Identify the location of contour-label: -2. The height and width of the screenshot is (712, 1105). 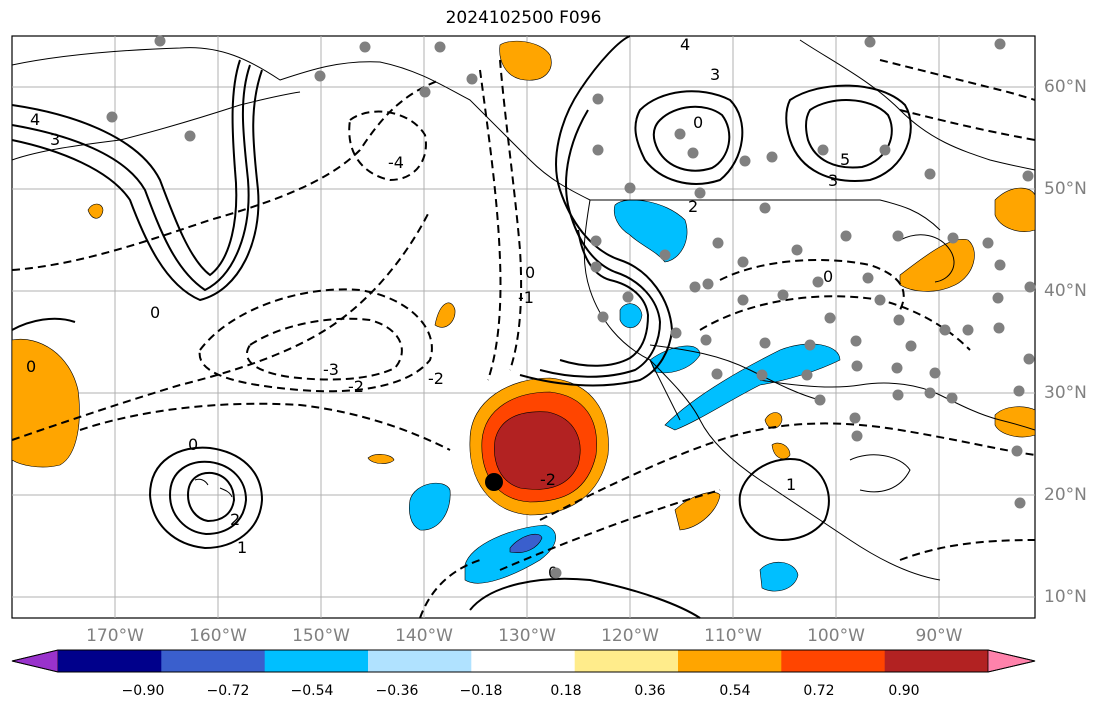
(436, 378).